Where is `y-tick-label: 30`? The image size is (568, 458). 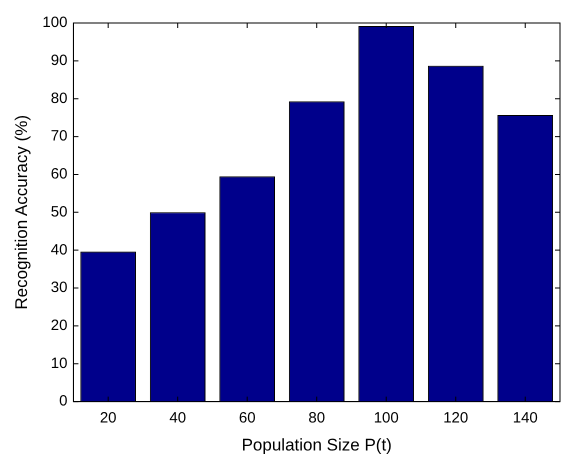
y-tick-label: 30 is located at coordinates (59, 287).